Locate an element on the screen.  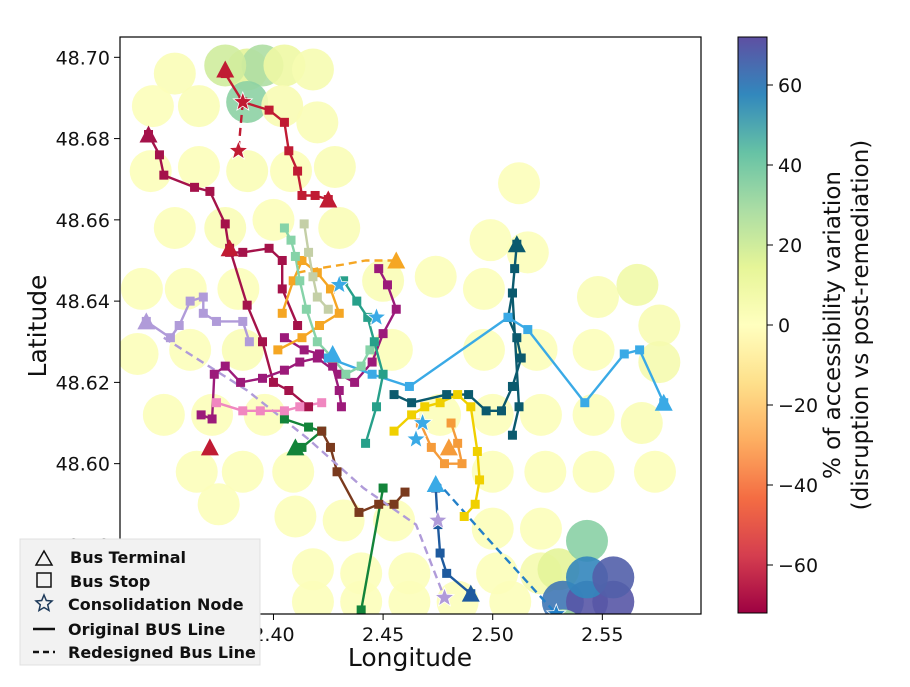
legend-triangle-icon is located at coordinates (44, 557).